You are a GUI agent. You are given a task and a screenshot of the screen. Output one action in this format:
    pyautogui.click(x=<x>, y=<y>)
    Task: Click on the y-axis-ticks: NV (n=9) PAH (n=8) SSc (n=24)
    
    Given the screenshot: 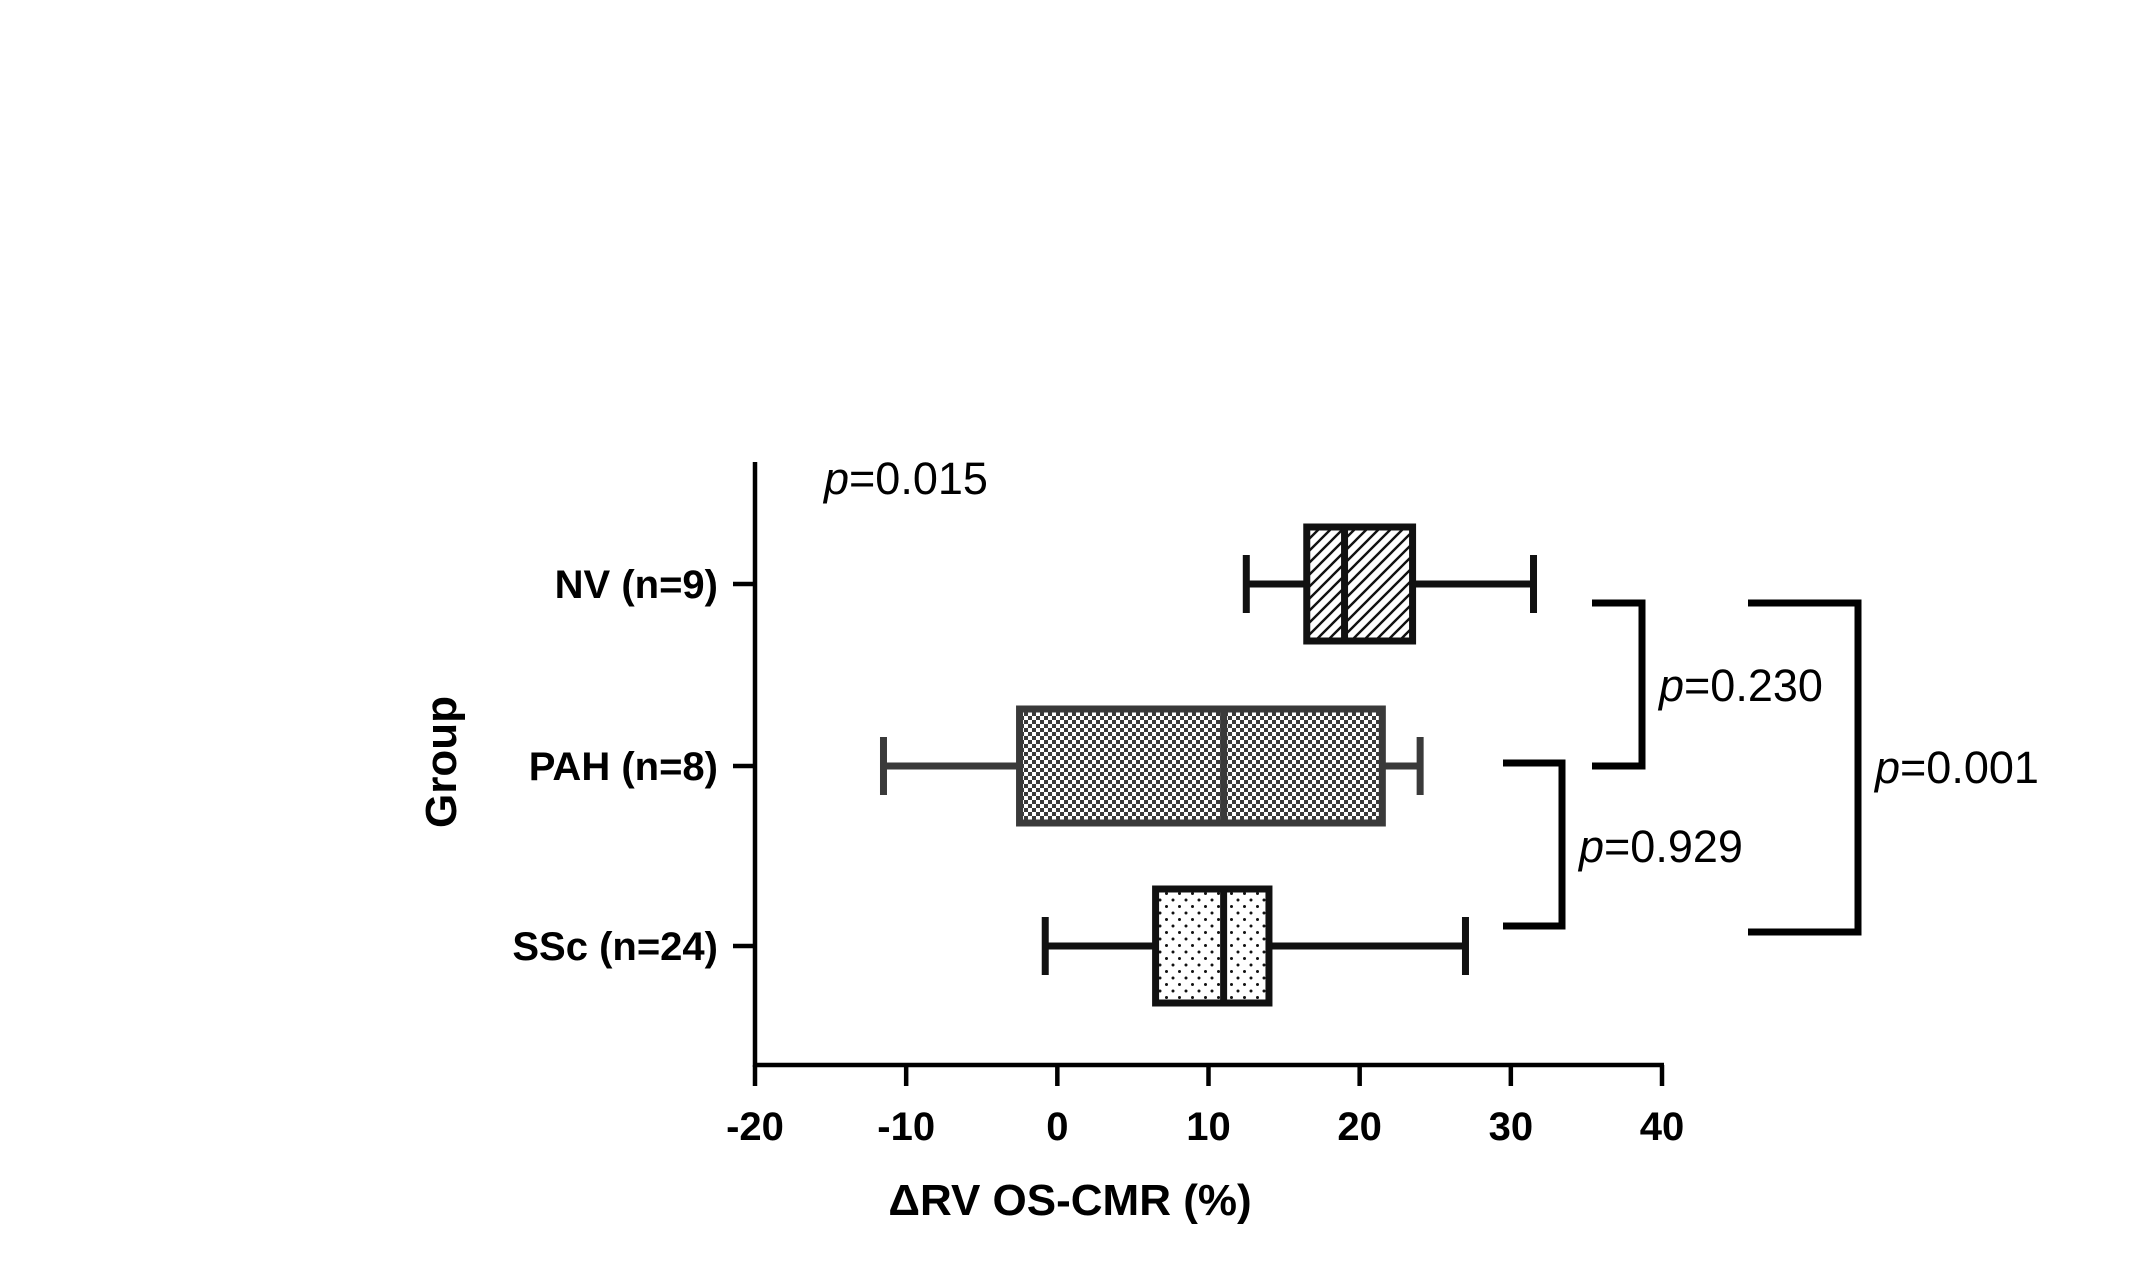 What is the action you would take?
    pyautogui.click(x=633, y=766)
    